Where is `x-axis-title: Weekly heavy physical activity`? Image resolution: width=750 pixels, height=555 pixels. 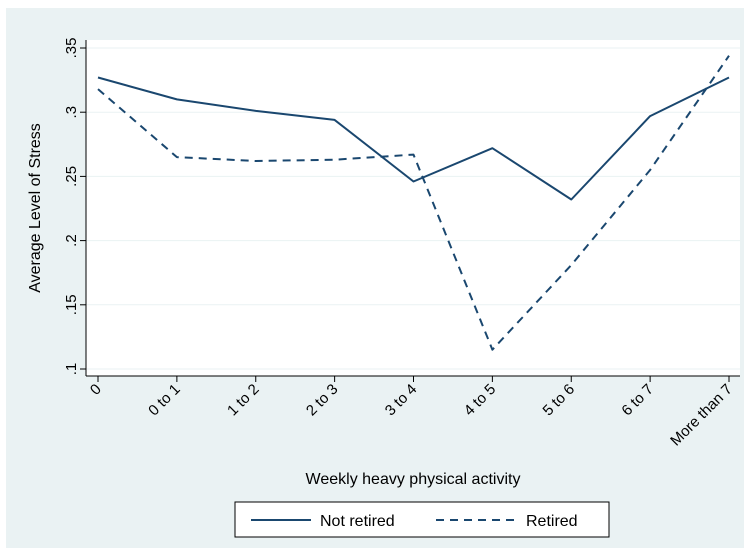 x-axis-title: Weekly heavy physical activity is located at coordinates (413, 479).